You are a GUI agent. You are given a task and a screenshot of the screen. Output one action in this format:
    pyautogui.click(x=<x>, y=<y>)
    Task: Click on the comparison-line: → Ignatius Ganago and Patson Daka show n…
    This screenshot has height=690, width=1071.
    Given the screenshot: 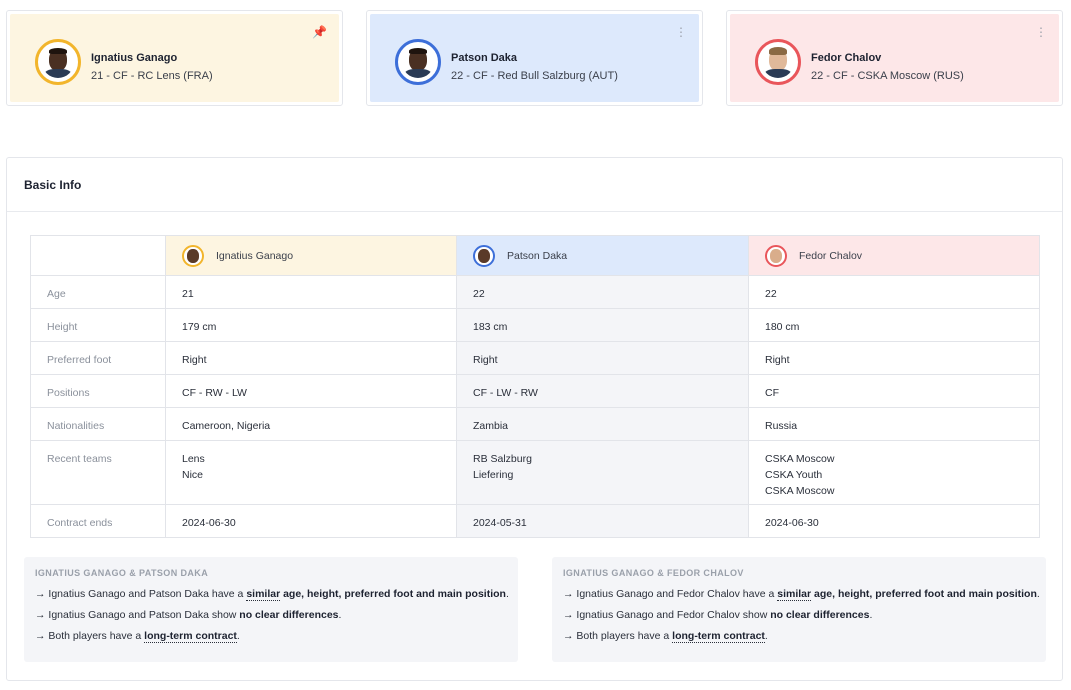 What is the action you would take?
    pyautogui.click(x=188, y=615)
    